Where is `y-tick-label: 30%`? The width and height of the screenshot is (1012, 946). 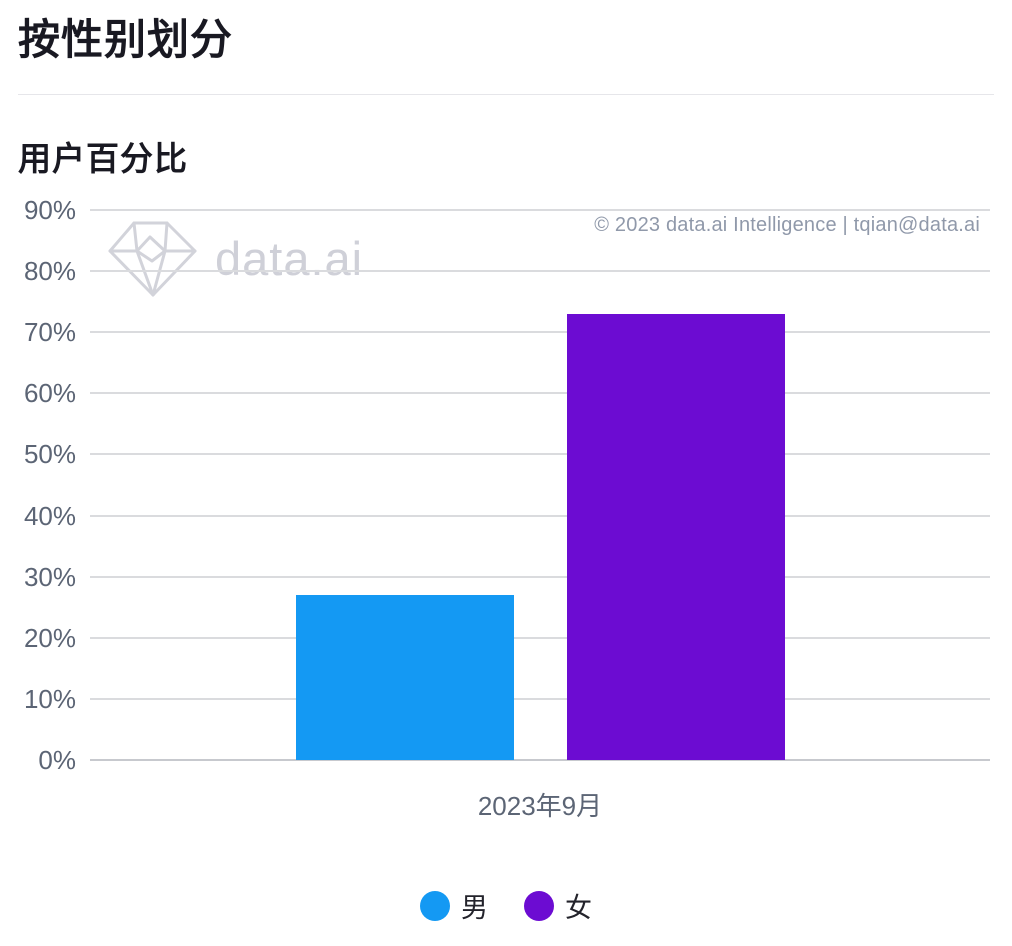 y-tick-label: 30% is located at coordinates (49, 576).